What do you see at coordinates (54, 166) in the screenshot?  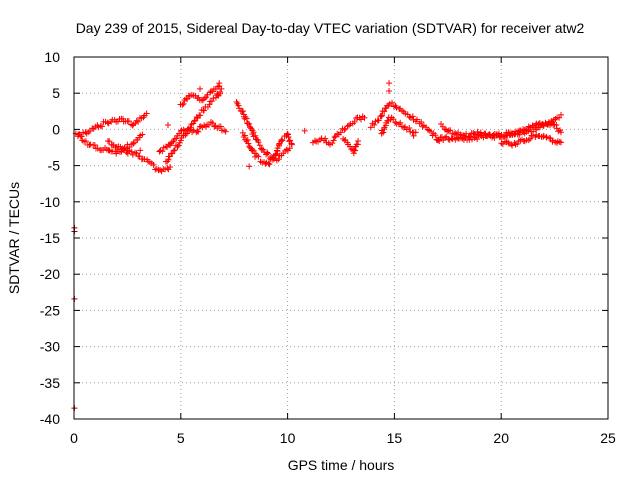 I see `y-tick-label: -5` at bounding box center [54, 166].